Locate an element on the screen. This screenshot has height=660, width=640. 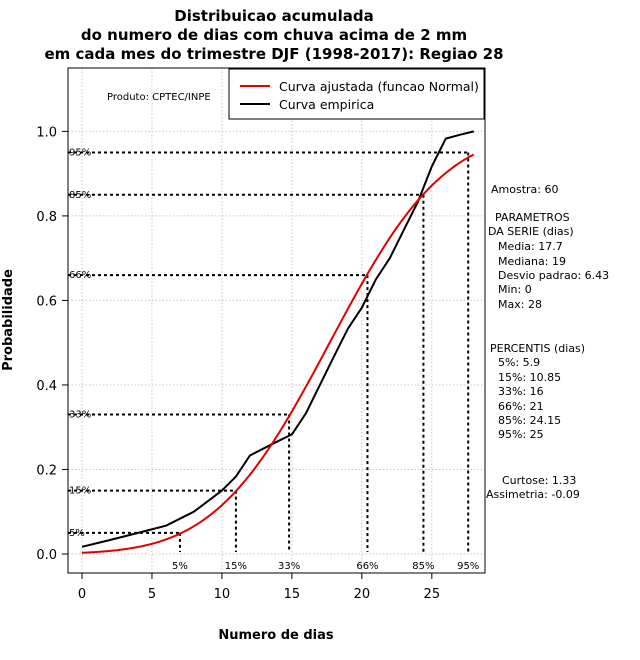
legend-label-empirical: Curva empirica is located at coordinates (326, 104).